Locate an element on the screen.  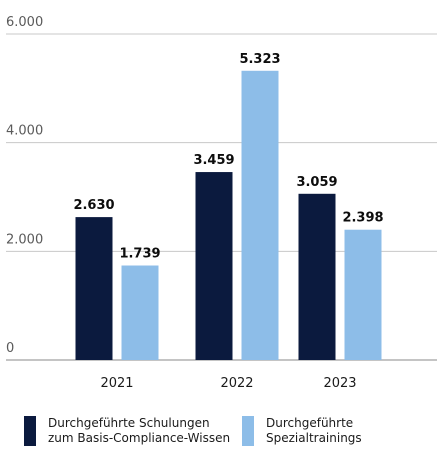
y-tick-label: 0 is located at coordinates (10, 348).